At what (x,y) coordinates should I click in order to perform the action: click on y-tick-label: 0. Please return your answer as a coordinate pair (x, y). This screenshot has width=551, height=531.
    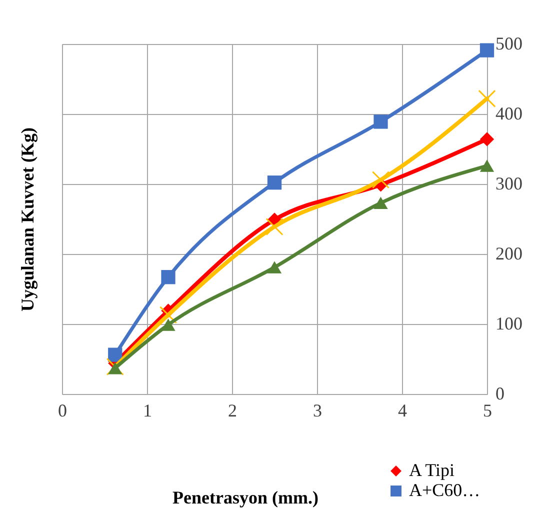
    Looking at the image, I should click on (500, 394).